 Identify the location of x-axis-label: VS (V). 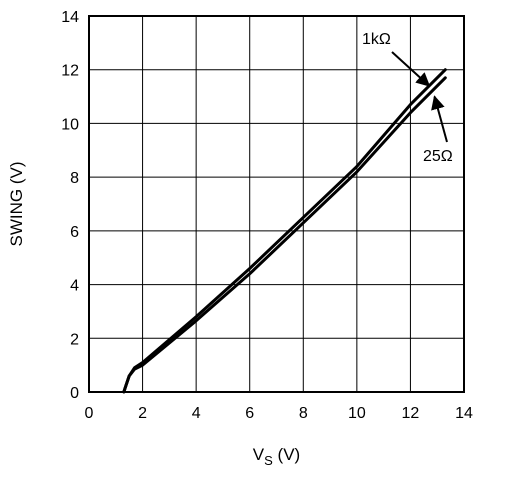
(276, 456).